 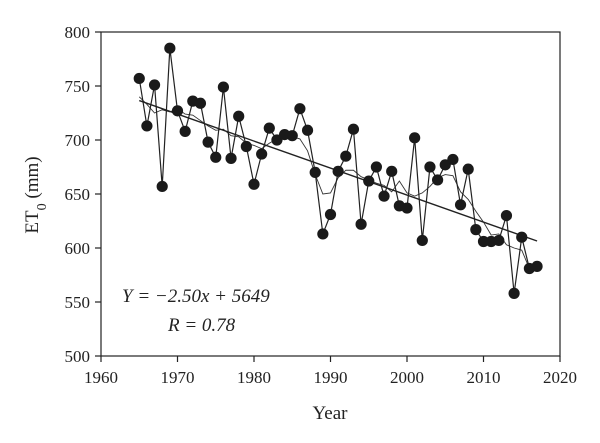 I want to click on x-tick-label: 1960, so click(x=101, y=377).